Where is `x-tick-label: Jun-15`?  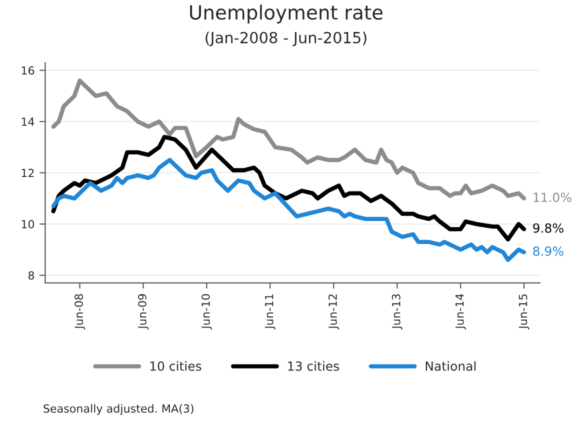 x-tick-label: Jun-15 is located at coordinates (524, 312).